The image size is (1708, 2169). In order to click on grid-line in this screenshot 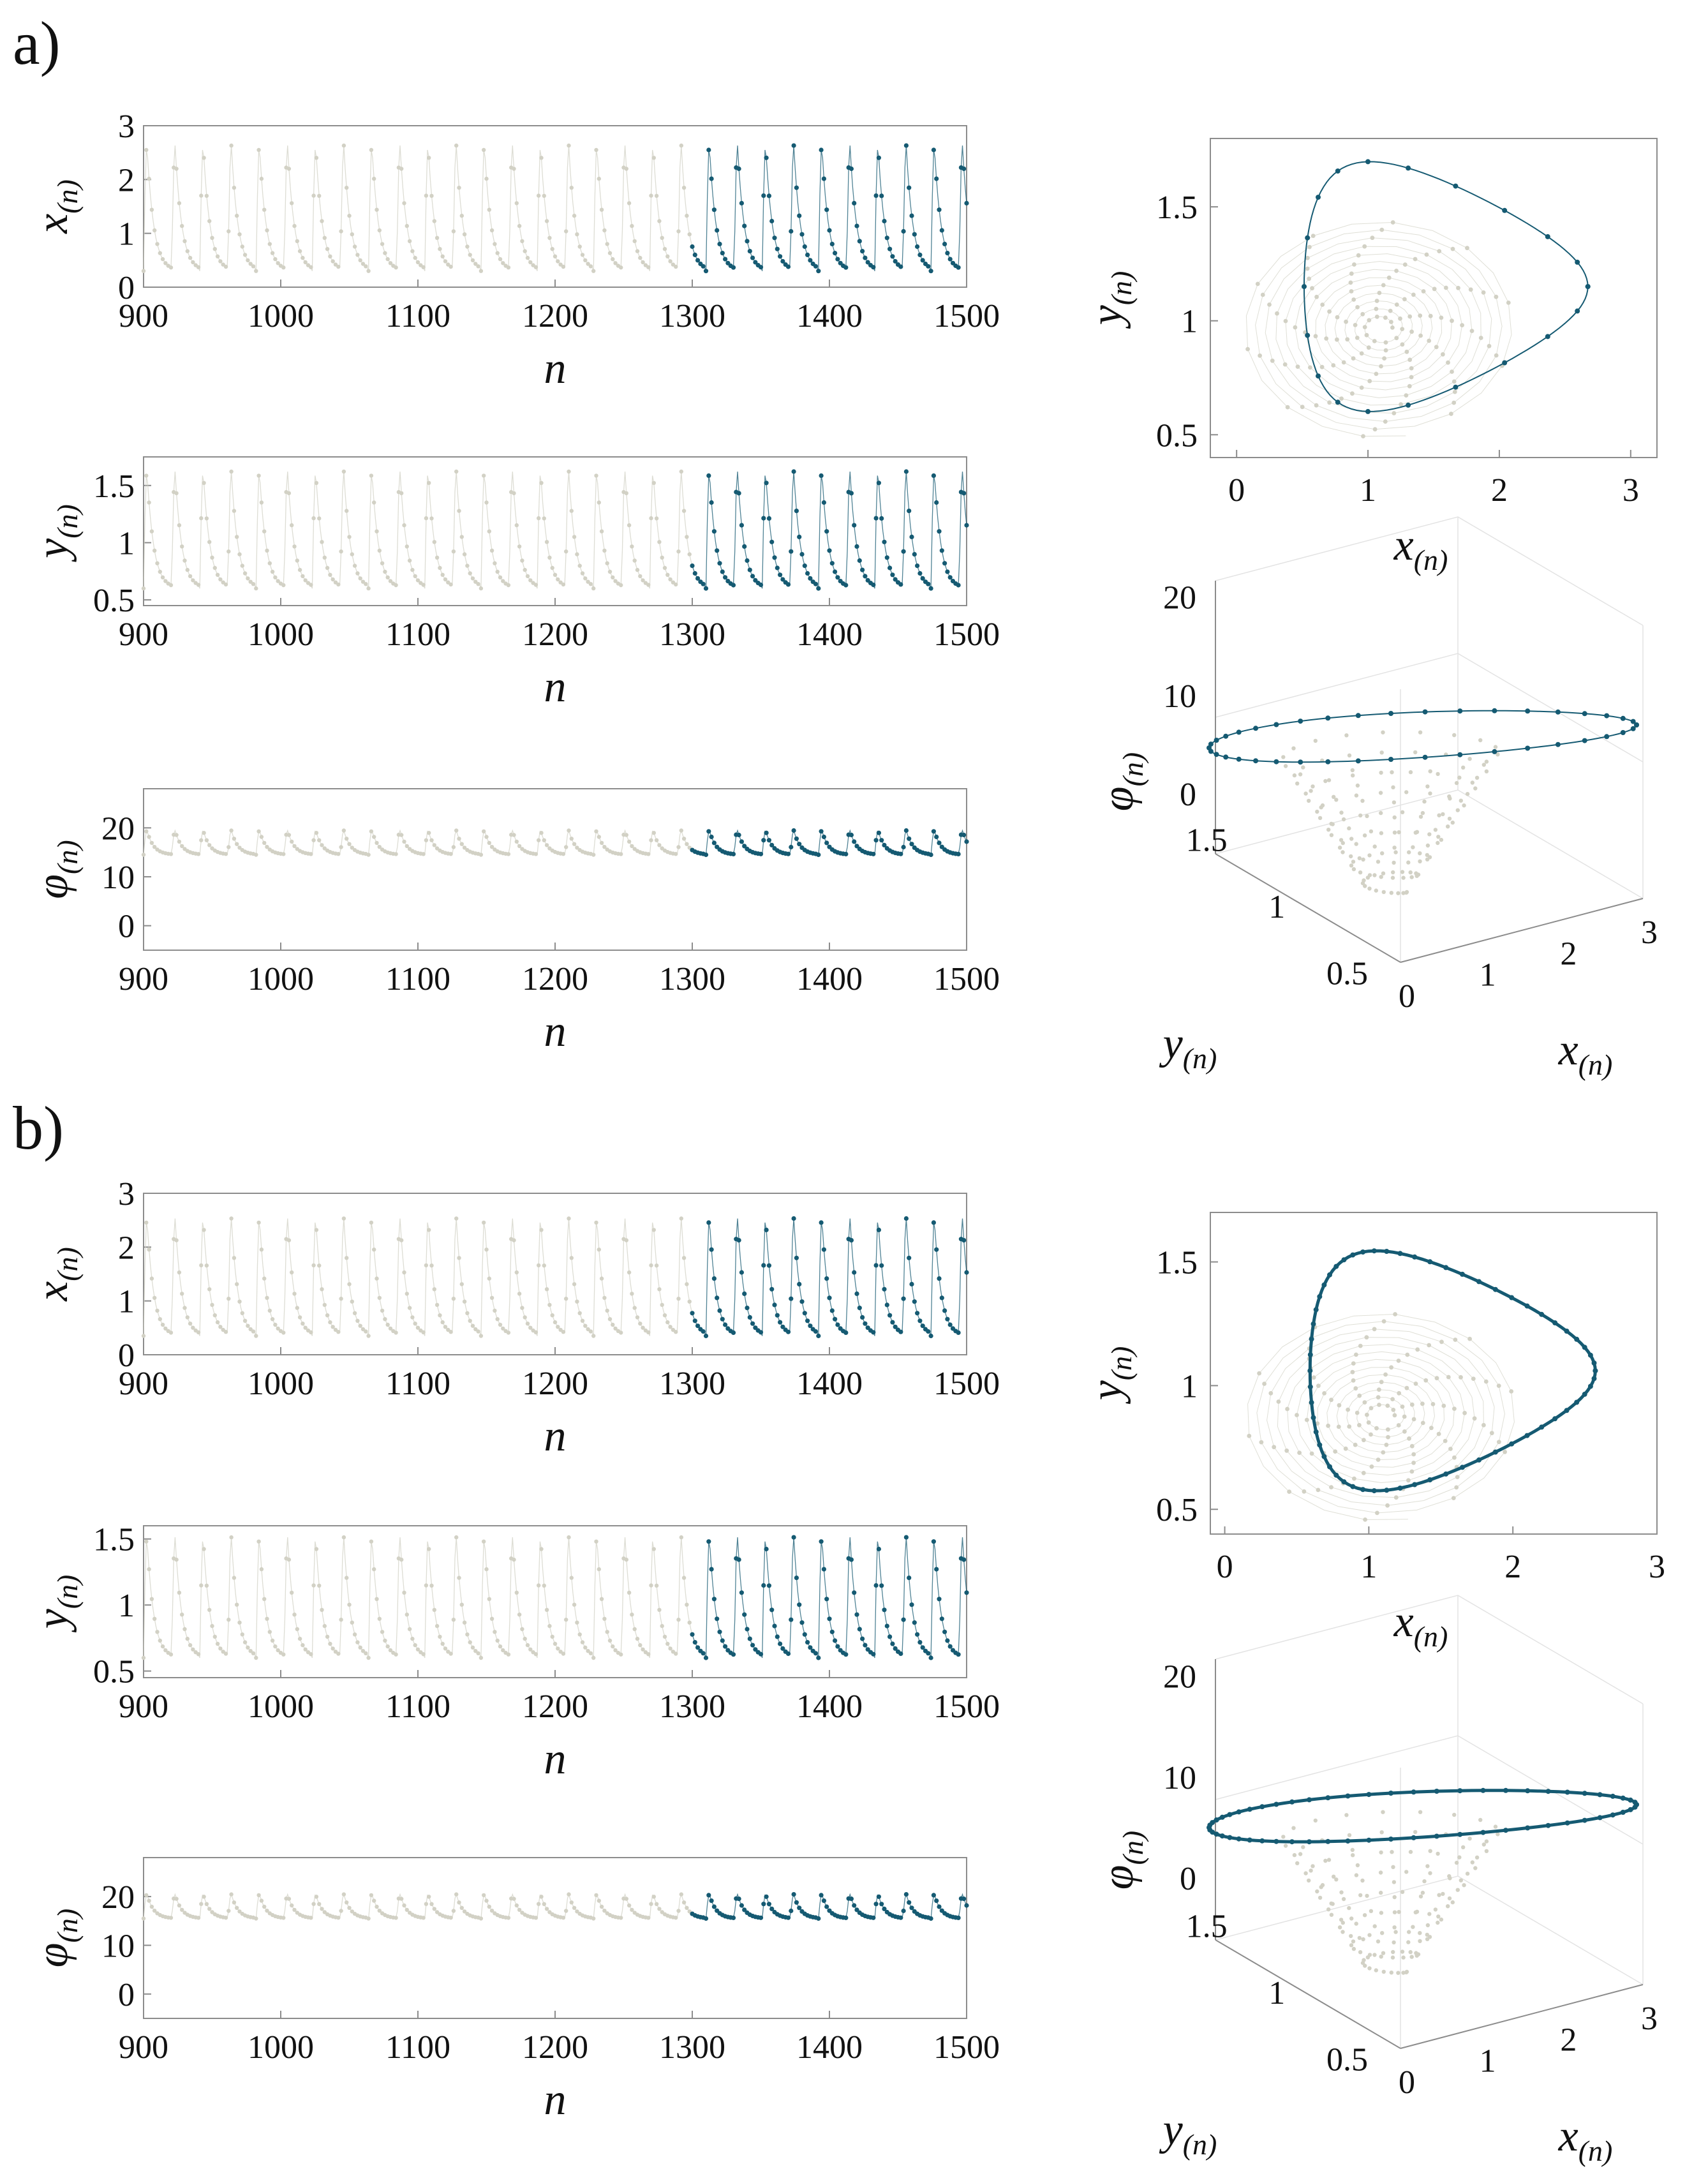, I will do `click(1429, 1790)`.